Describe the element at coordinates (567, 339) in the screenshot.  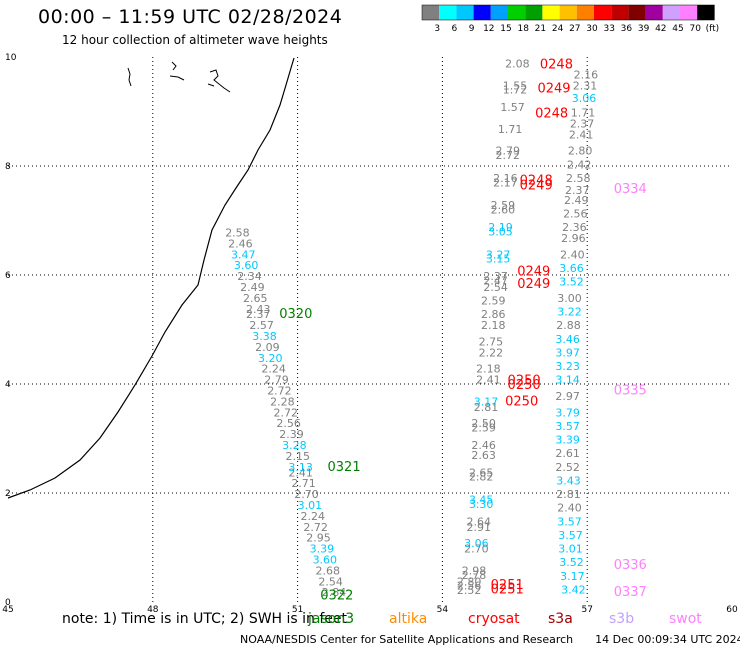
I see `wave-height-value: 3.46` at that location.